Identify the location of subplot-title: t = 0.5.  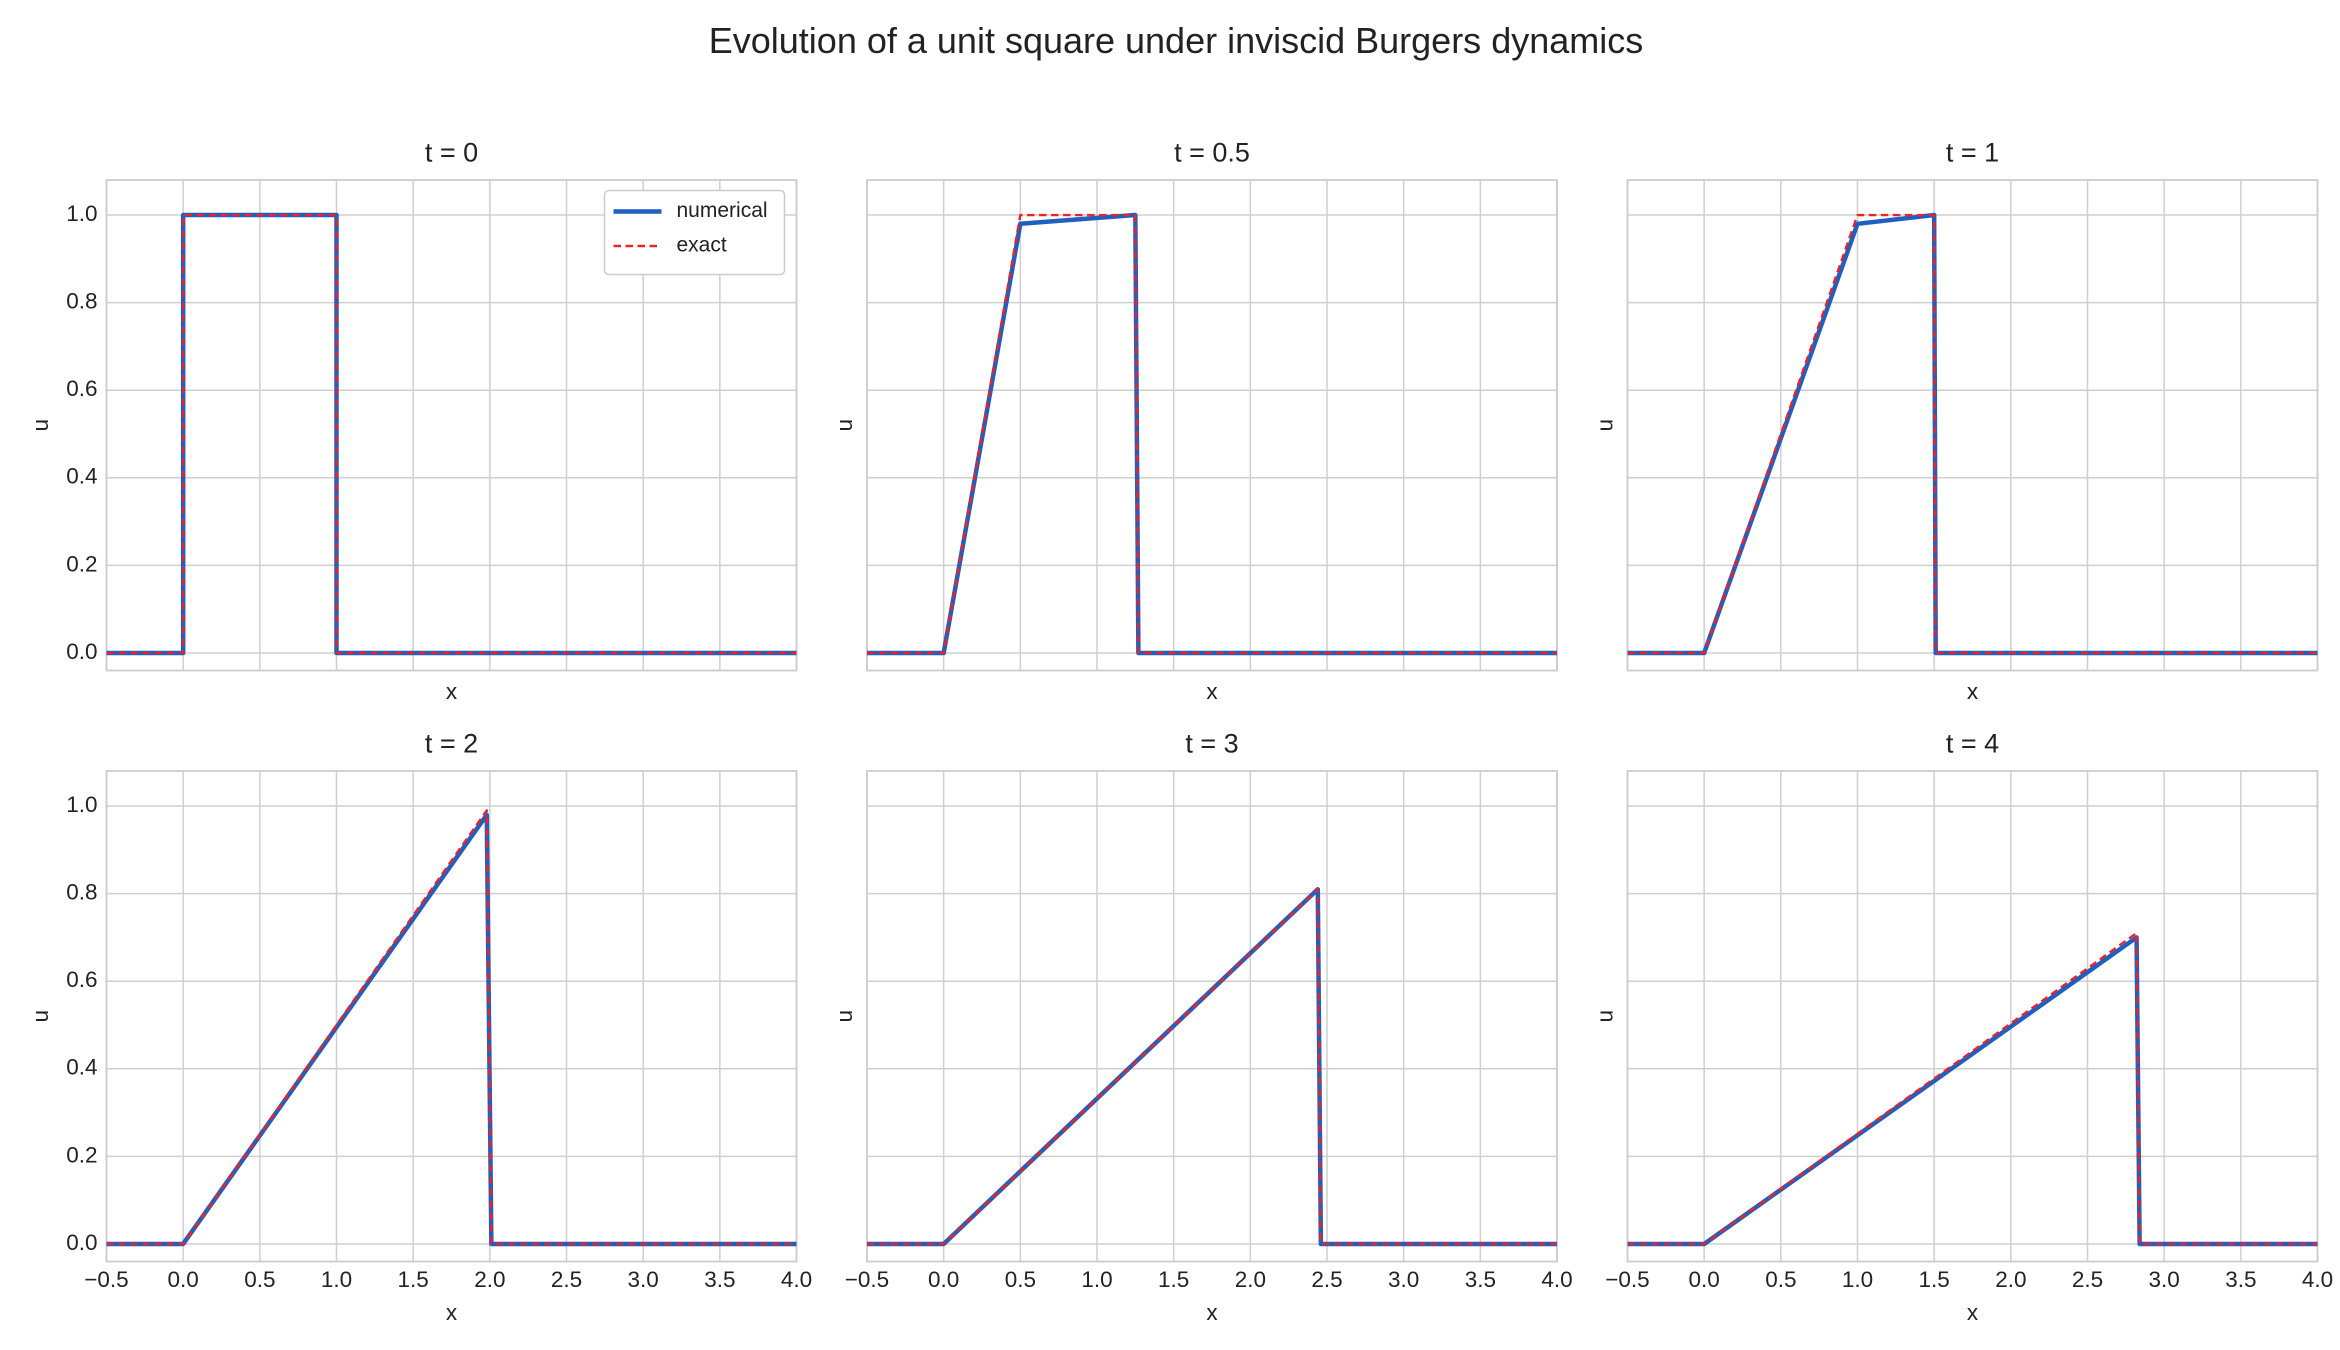
(1212, 153).